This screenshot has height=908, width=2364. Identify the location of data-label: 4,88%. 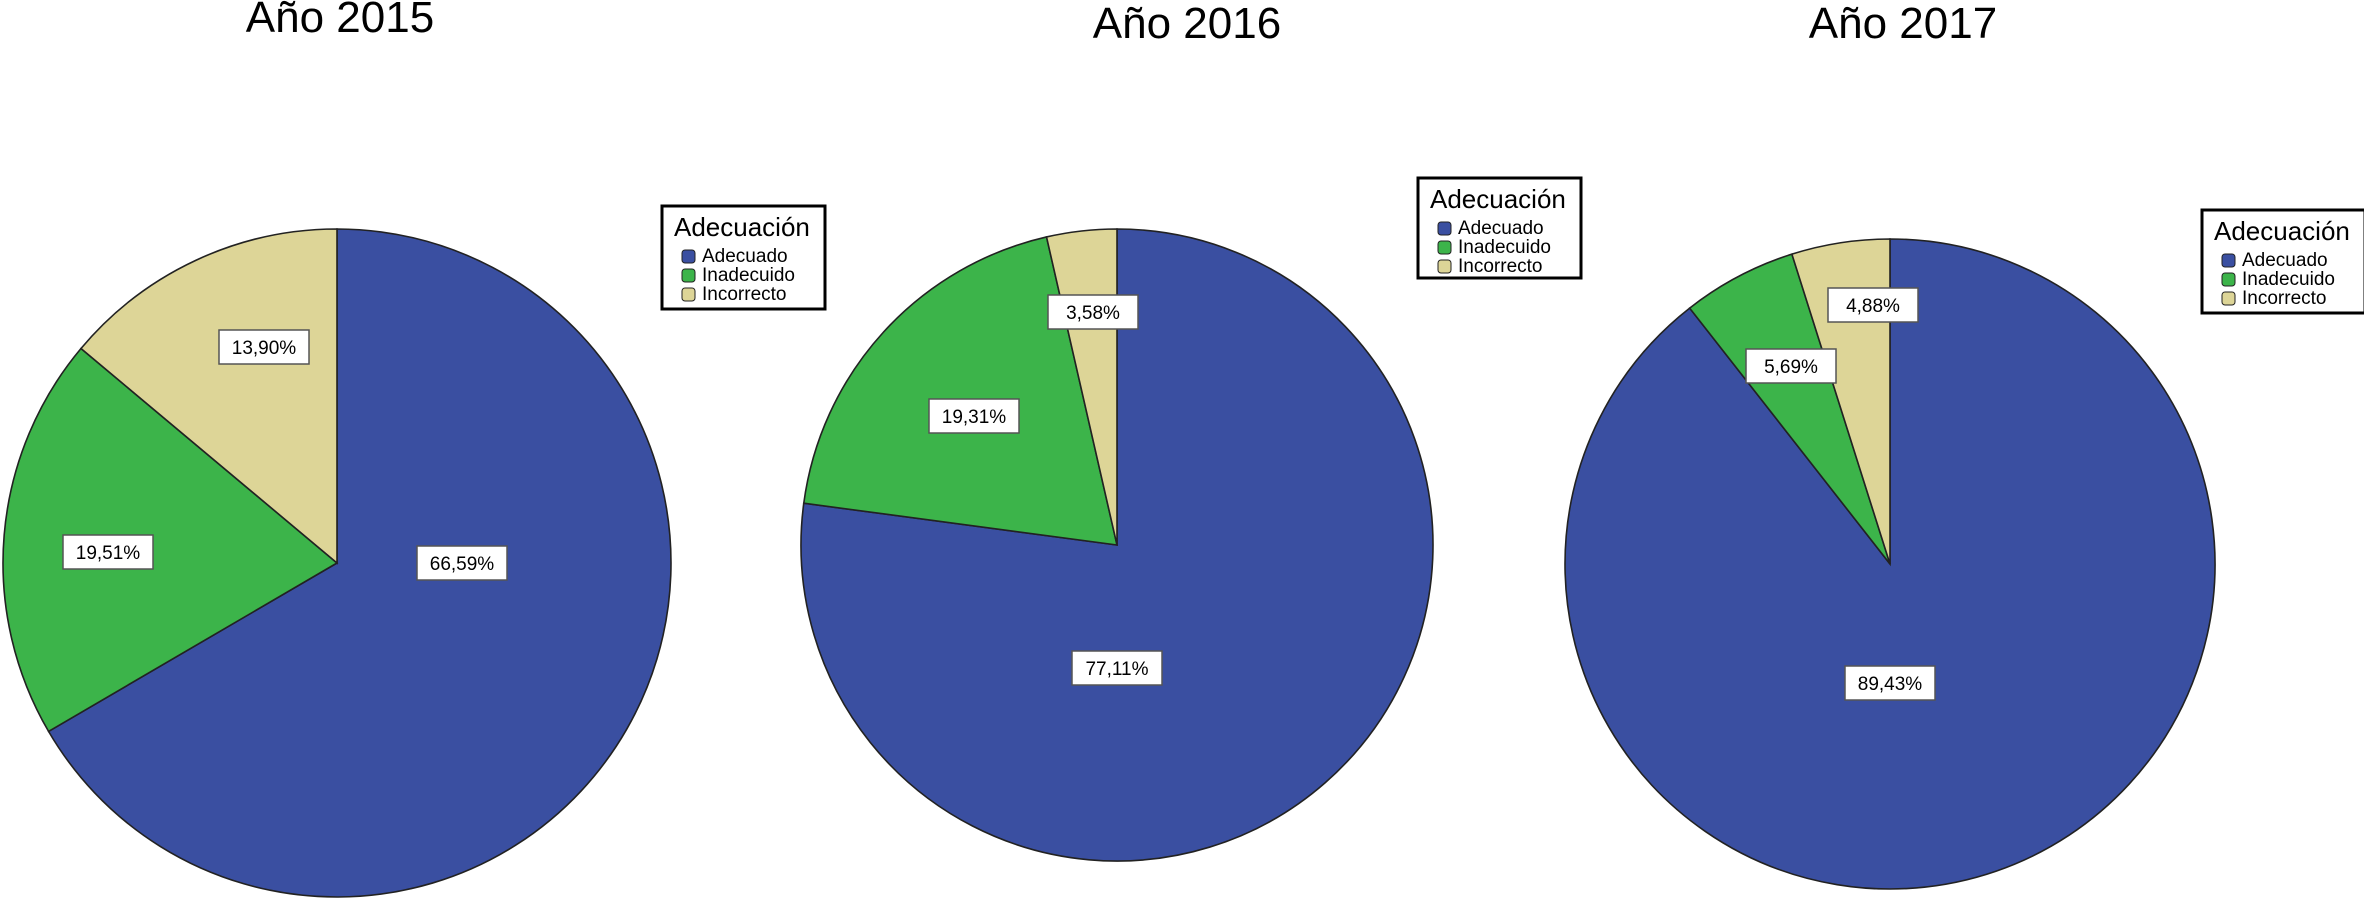
(1873, 306).